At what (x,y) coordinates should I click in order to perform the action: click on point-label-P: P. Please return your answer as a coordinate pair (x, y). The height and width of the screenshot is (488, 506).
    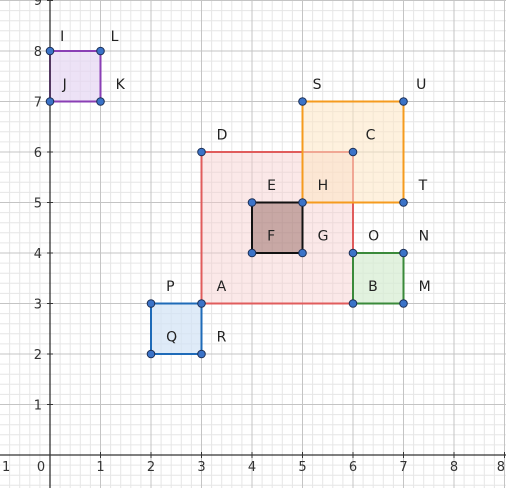
    Looking at the image, I should click on (170, 287).